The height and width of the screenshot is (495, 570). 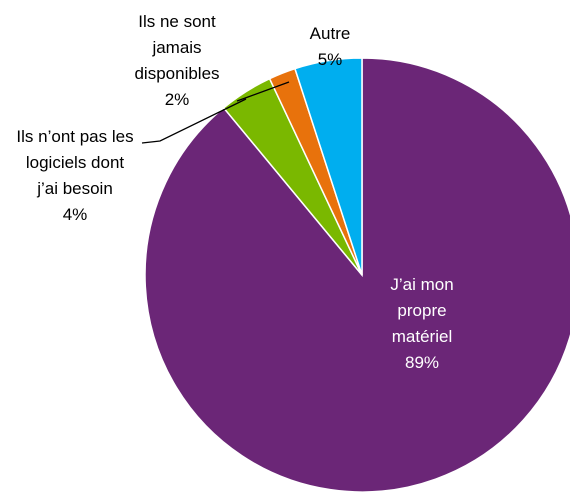 What do you see at coordinates (330, 59) in the screenshot?
I see `value-label: 5%` at bounding box center [330, 59].